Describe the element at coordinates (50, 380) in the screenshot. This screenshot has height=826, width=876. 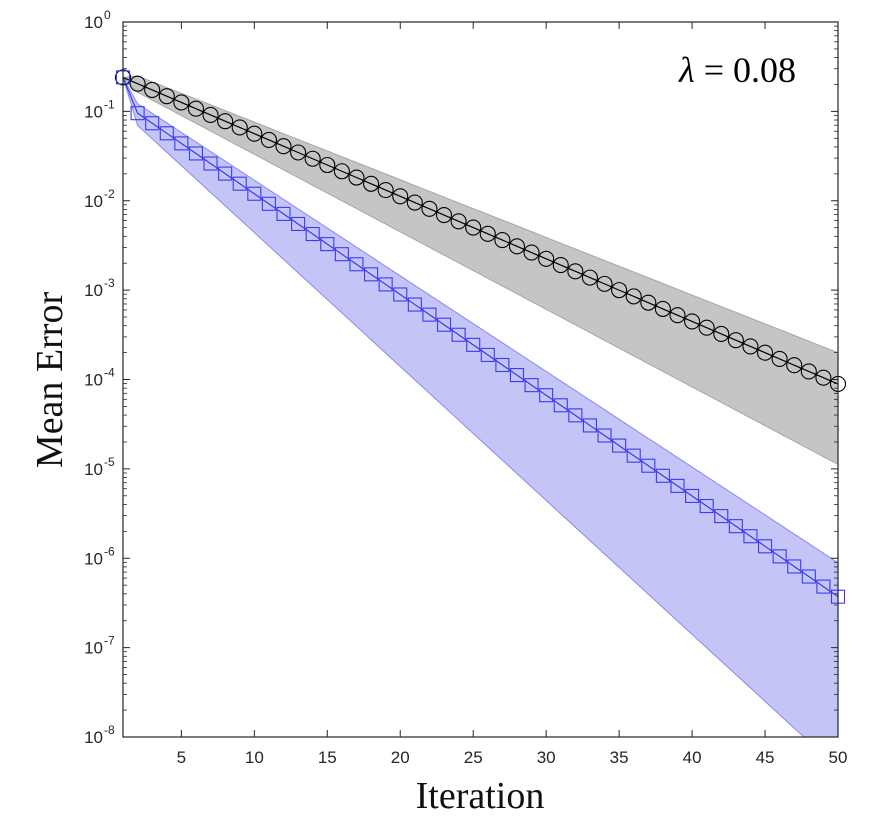
I see `y-axis-title: Mean Error` at that location.